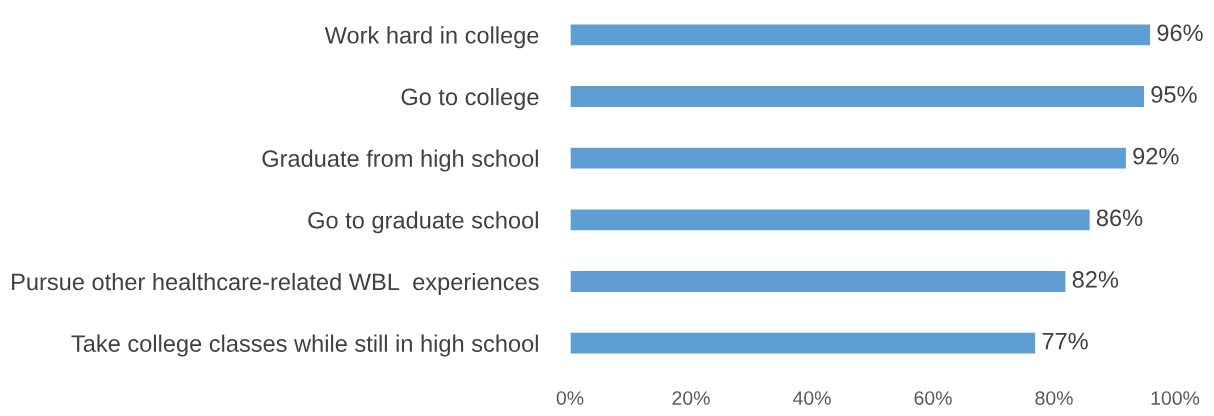 The height and width of the screenshot is (416, 1214). What do you see at coordinates (811, 398) in the screenshot?
I see `x-tick-label: 40%` at bounding box center [811, 398].